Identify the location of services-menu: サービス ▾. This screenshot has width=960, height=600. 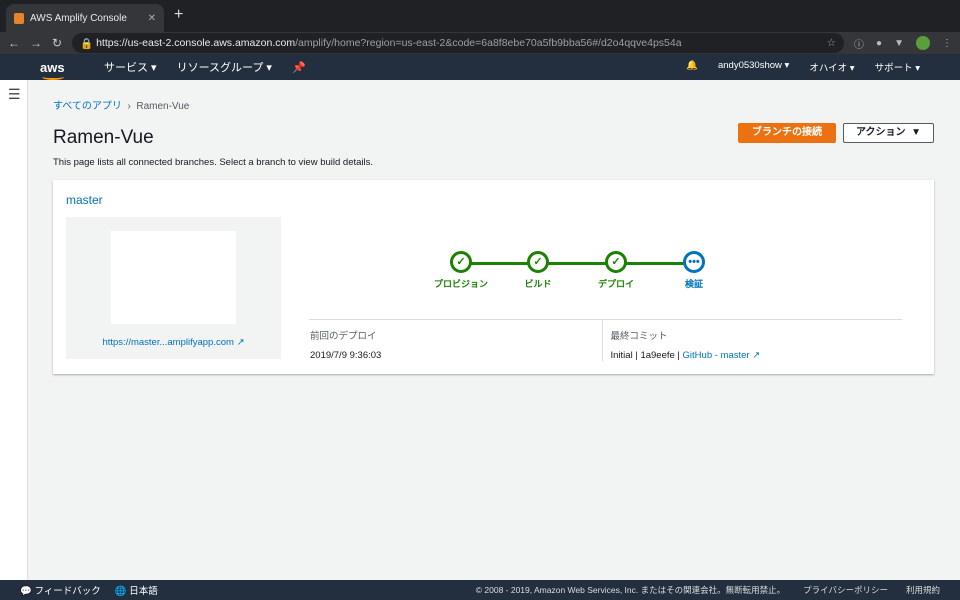
(130, 68).